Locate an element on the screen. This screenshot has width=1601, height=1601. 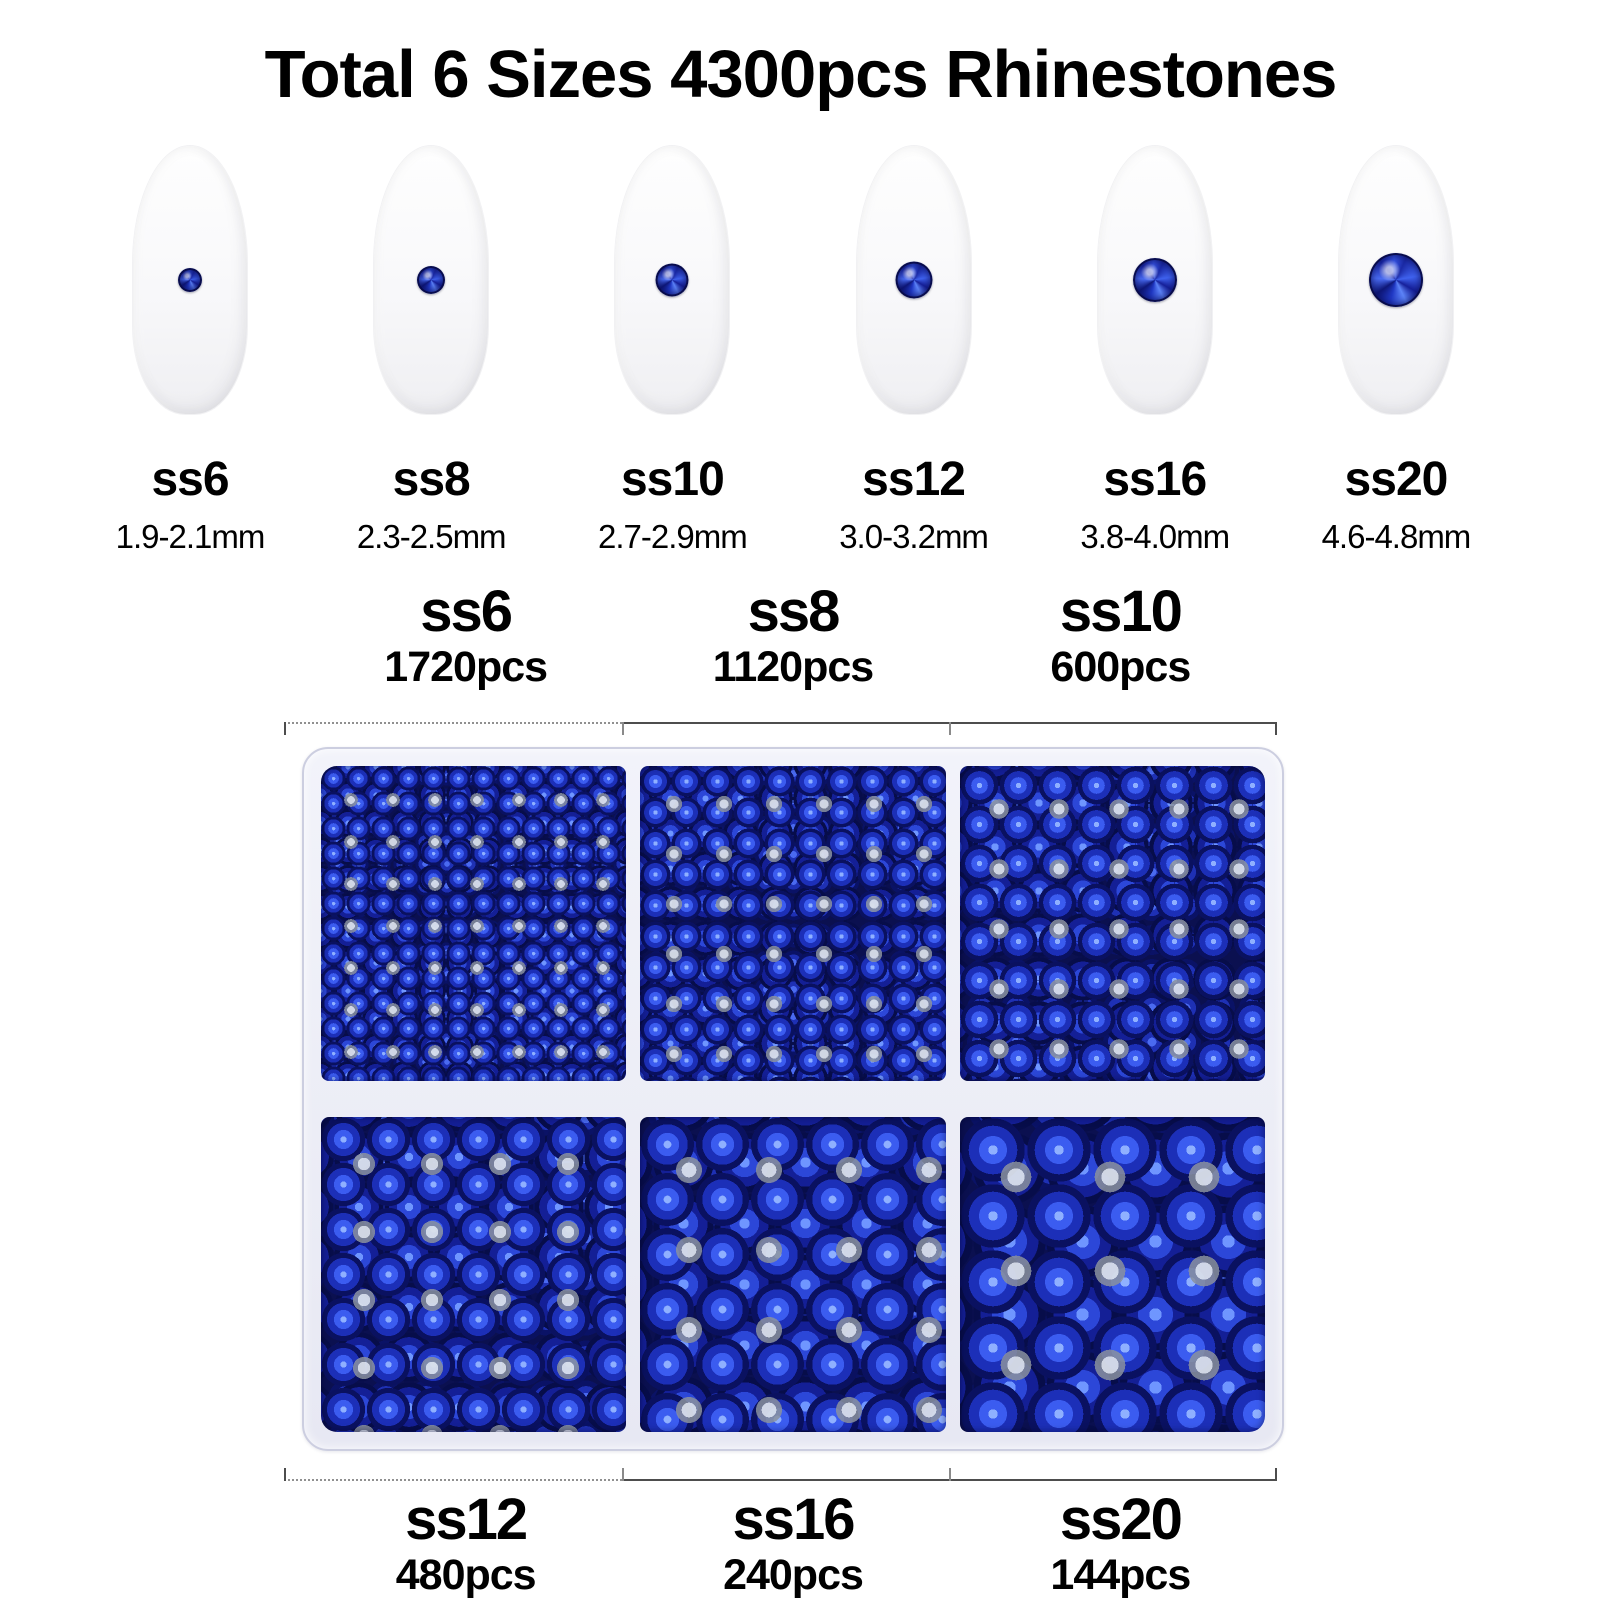
ruler-bracket-top is located at coordinates (780, 728).